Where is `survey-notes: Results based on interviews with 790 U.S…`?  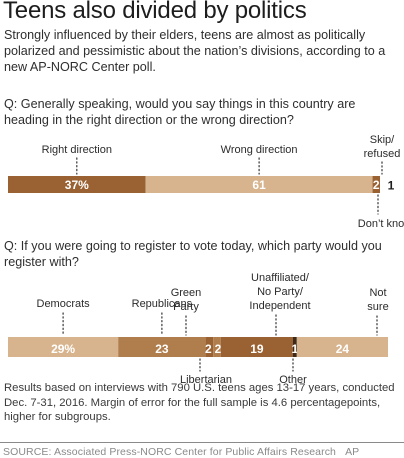
survey-notes: Results based on interviews with 790 U.S… is located at coordinates (199, 402).